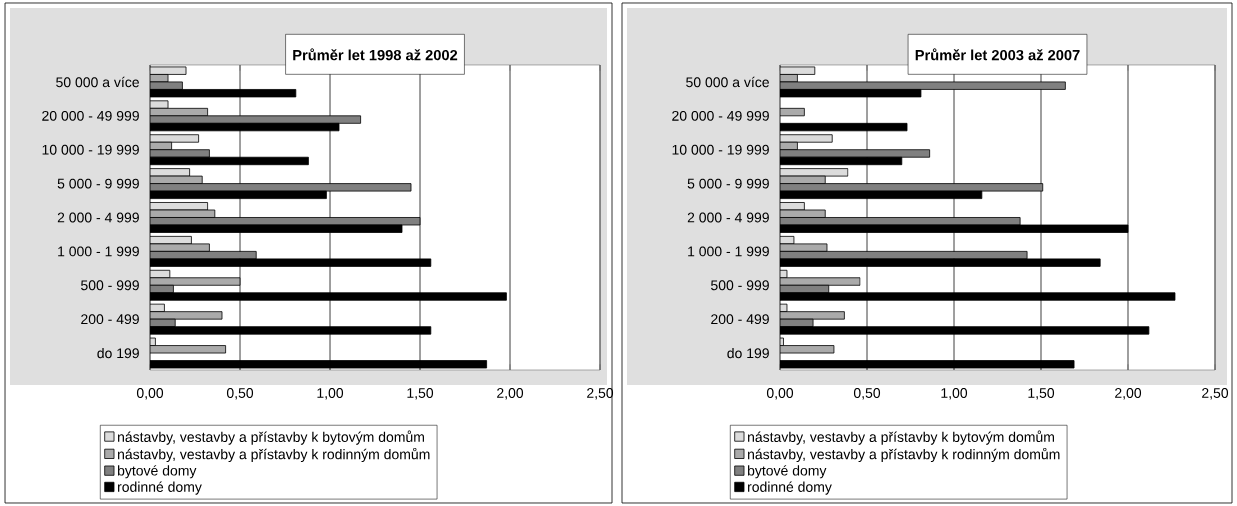 The image size is (1237, 506). Describe the element at coordinates (375, 54) in the screenshot. I see `chart-title: Průměr let 1998 až 2002` at that location.